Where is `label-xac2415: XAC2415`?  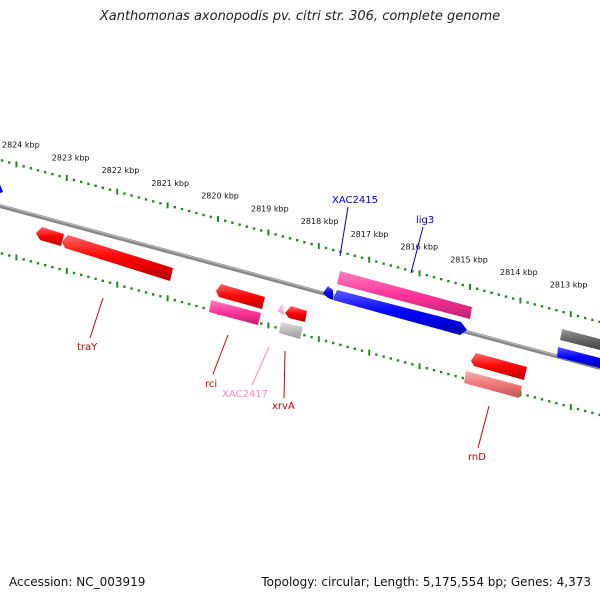
label-xac2415: XAC2415 is located at coordinates (355, 200).